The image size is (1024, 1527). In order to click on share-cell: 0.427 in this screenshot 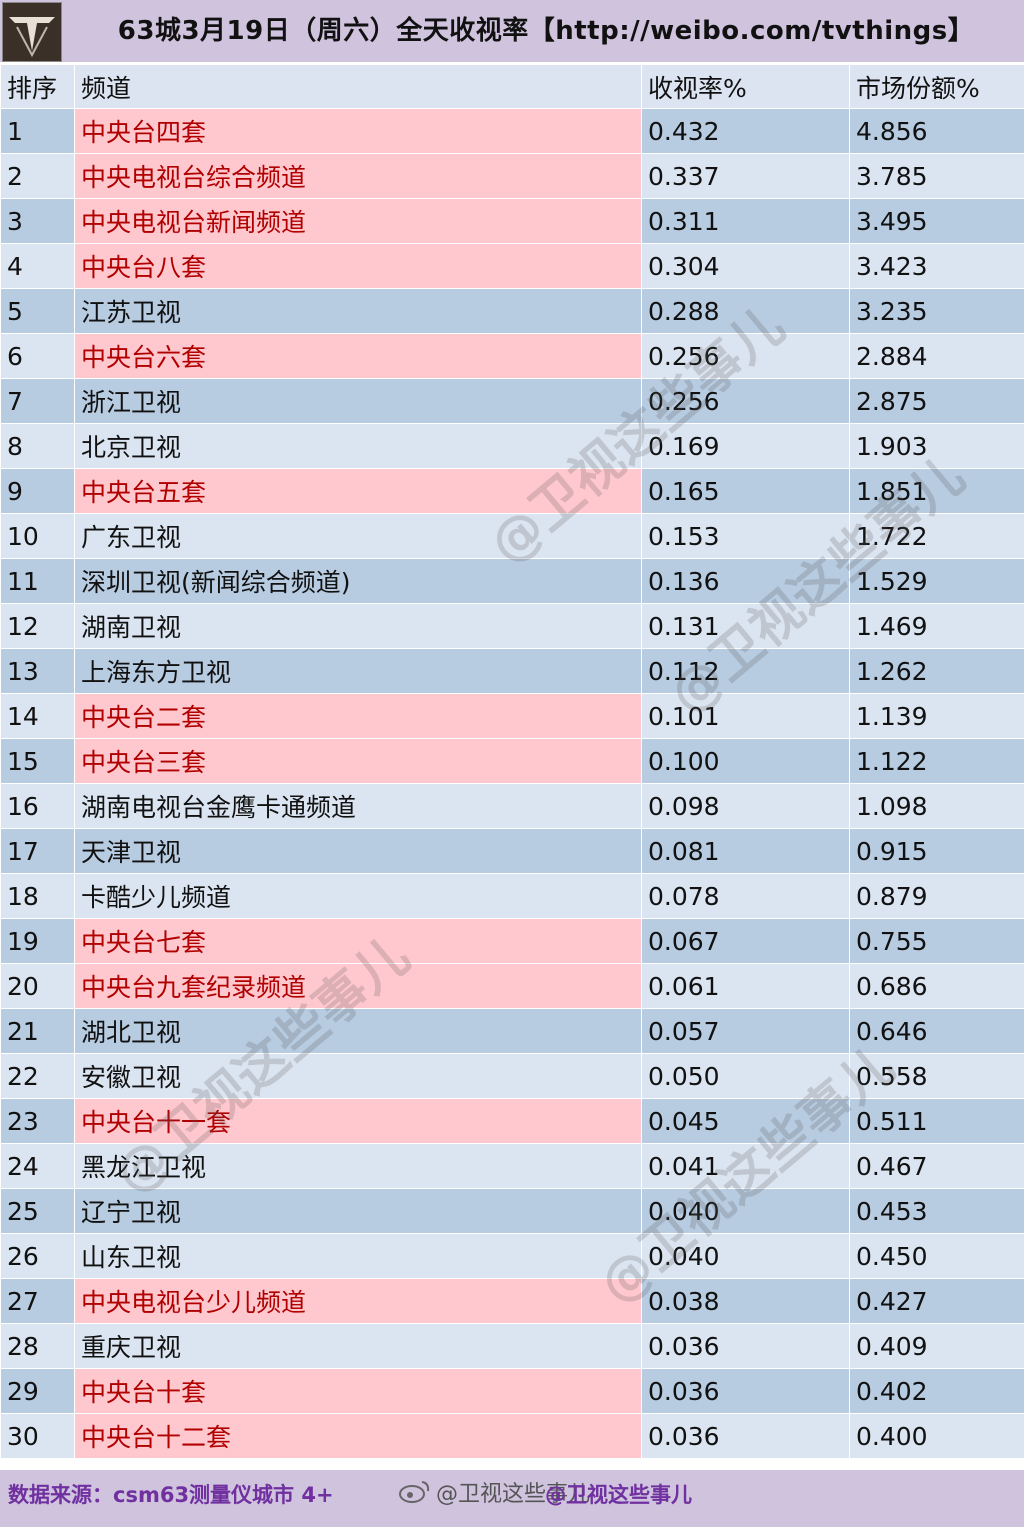, I will do `click(936, 1301)`.